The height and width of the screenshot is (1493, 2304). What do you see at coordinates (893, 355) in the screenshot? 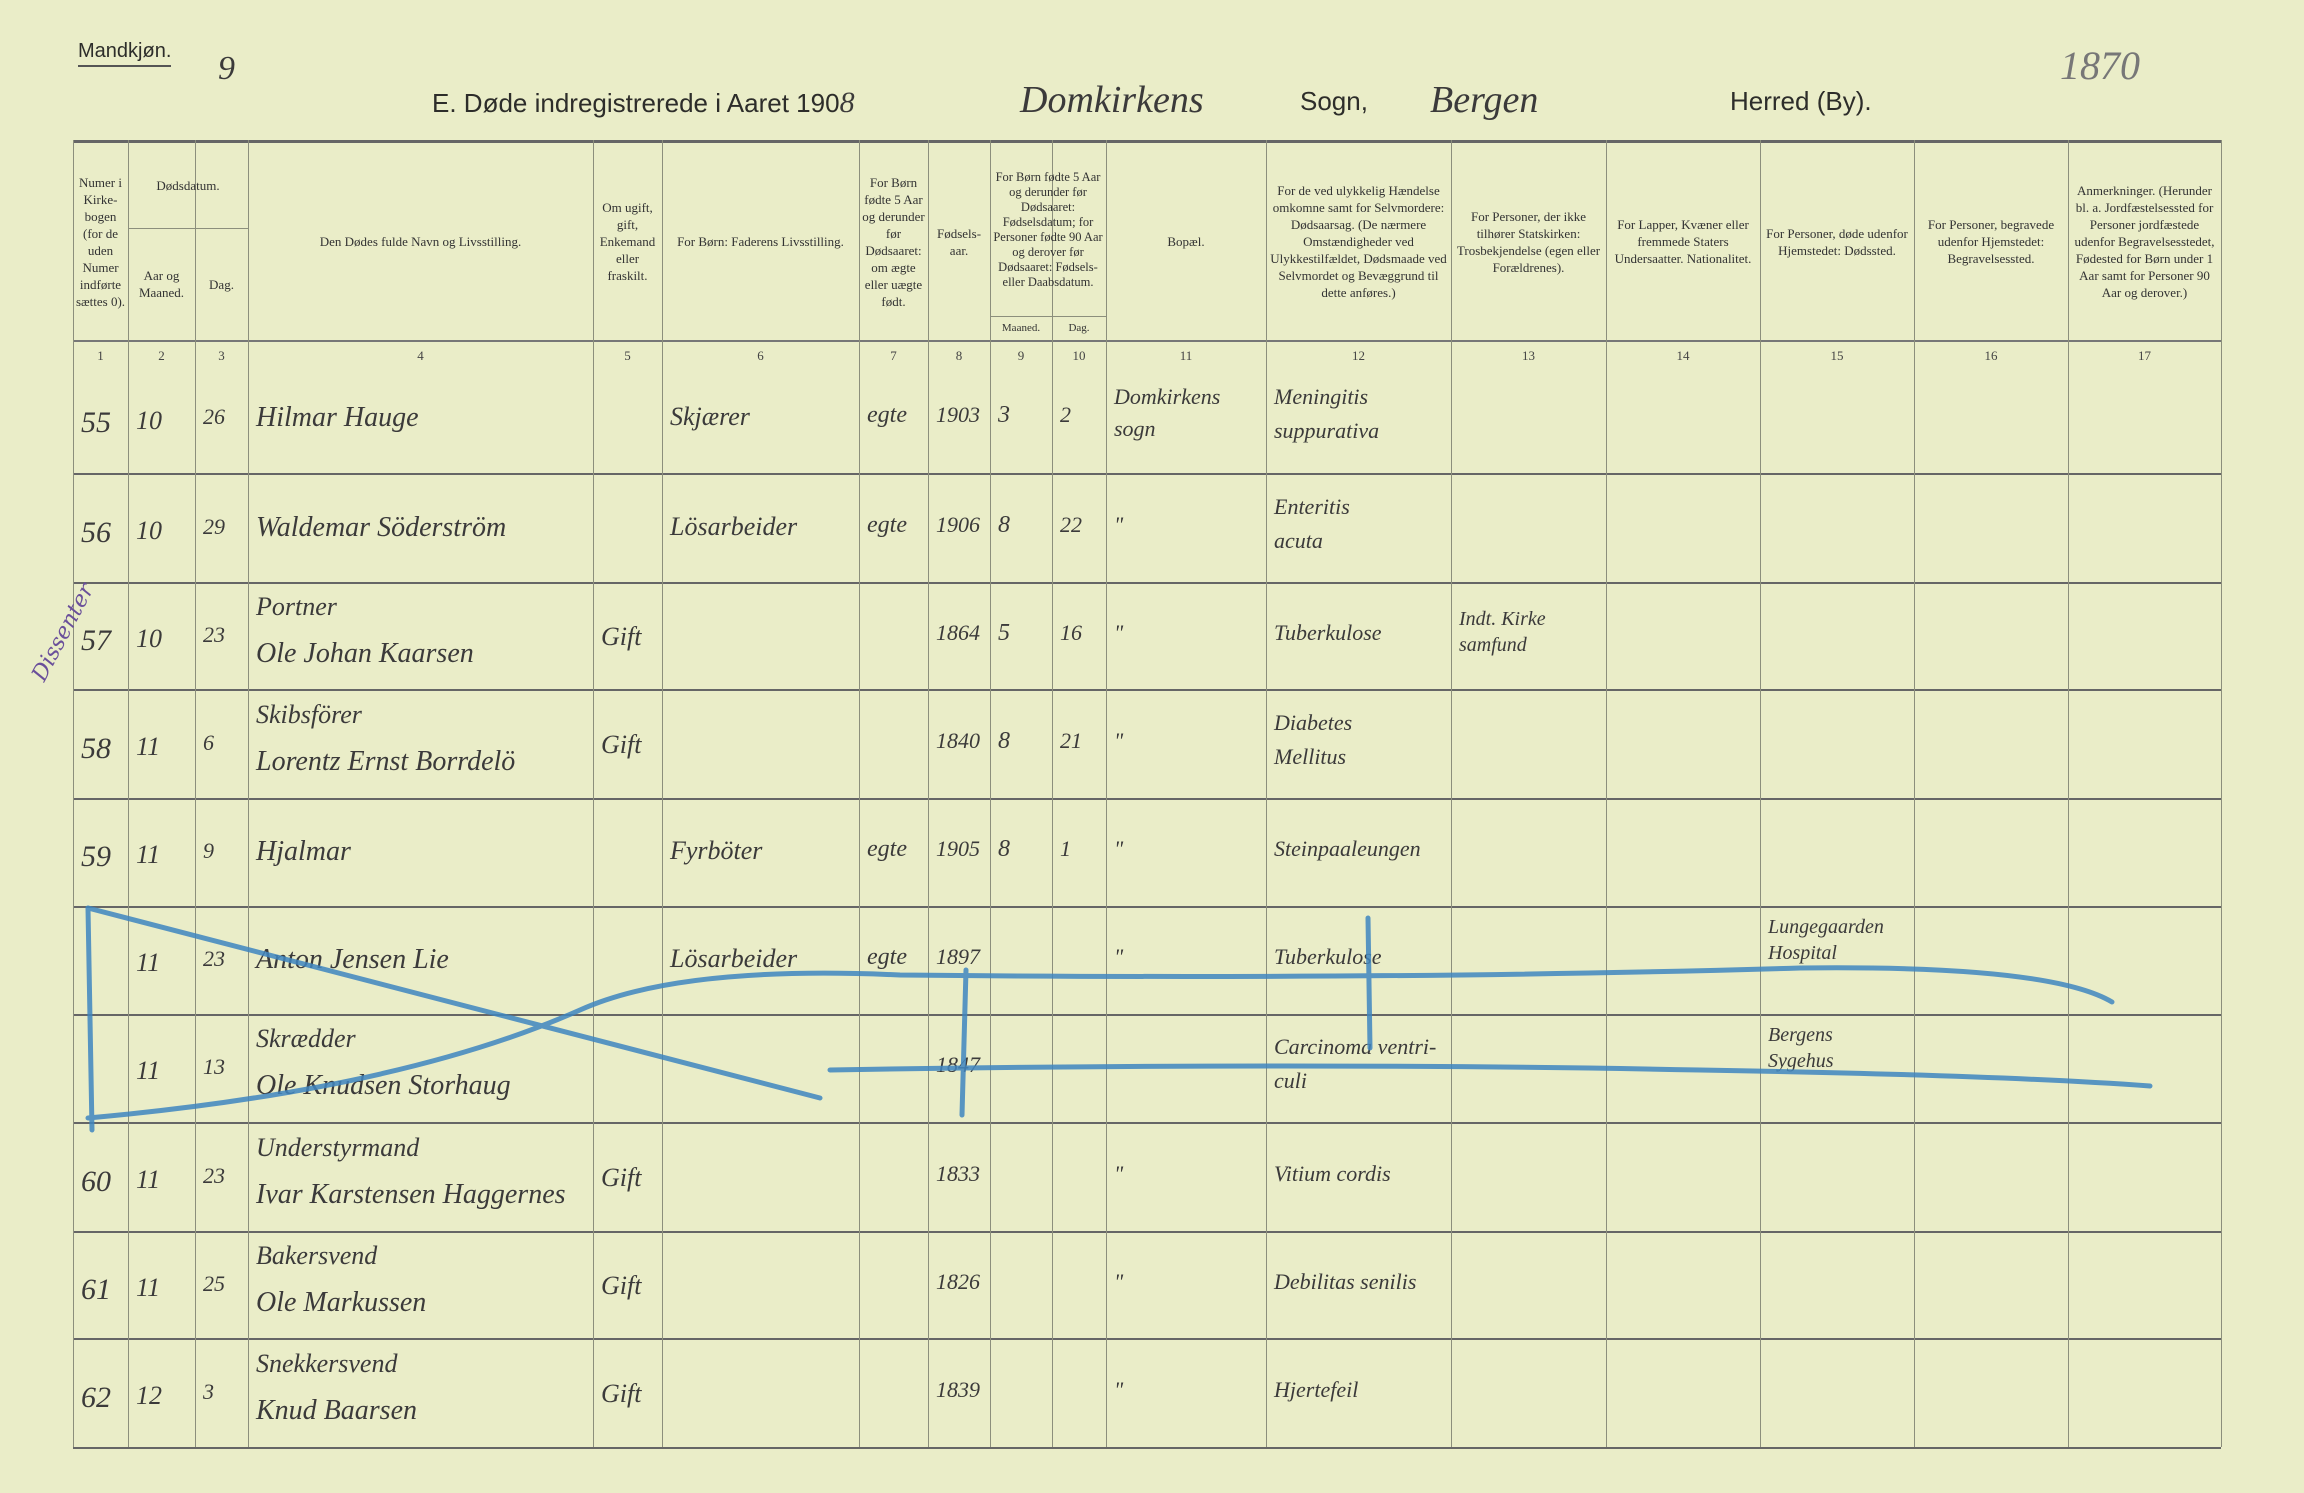
I see `column-number: 7` at bounding box center [893, 355].